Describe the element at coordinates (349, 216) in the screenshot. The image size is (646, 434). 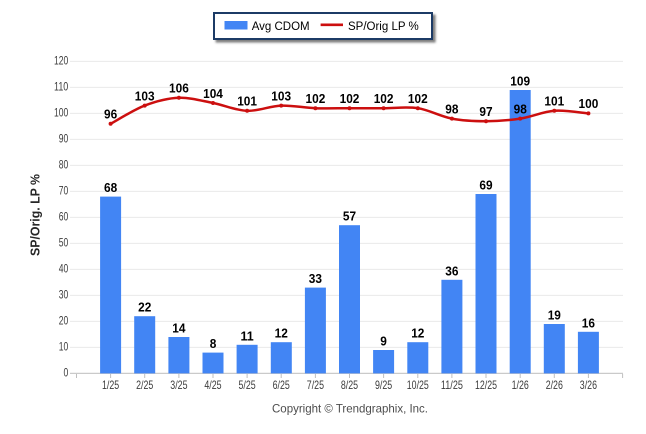
I see `svg-text: 57` at that location.